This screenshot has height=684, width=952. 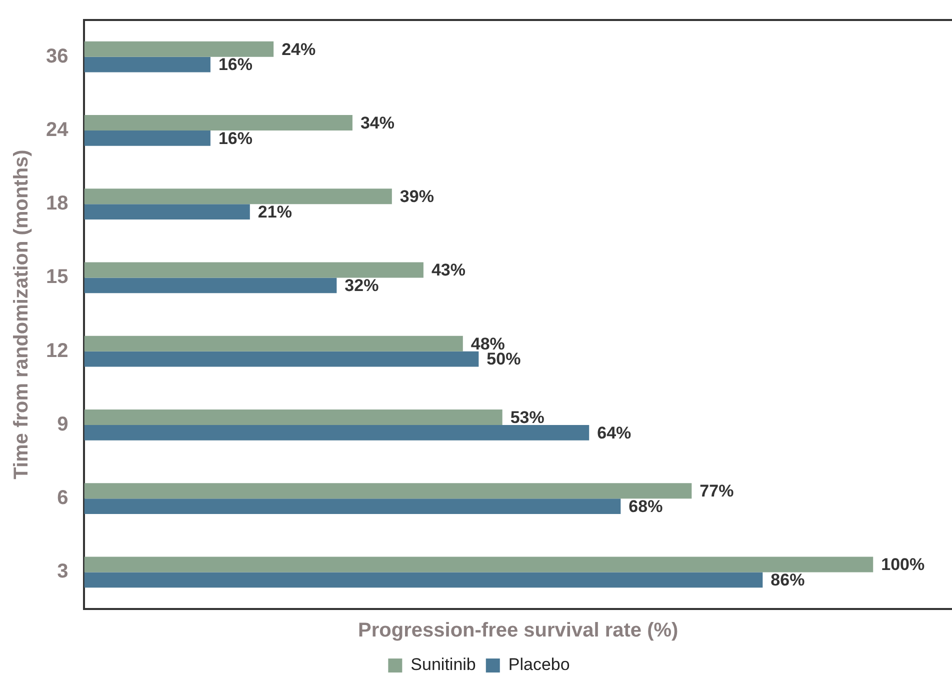 What do you see at coordinates (275, 212) in the screenshot?
I see `data-label: 21%` at bounding box center [275, 212].